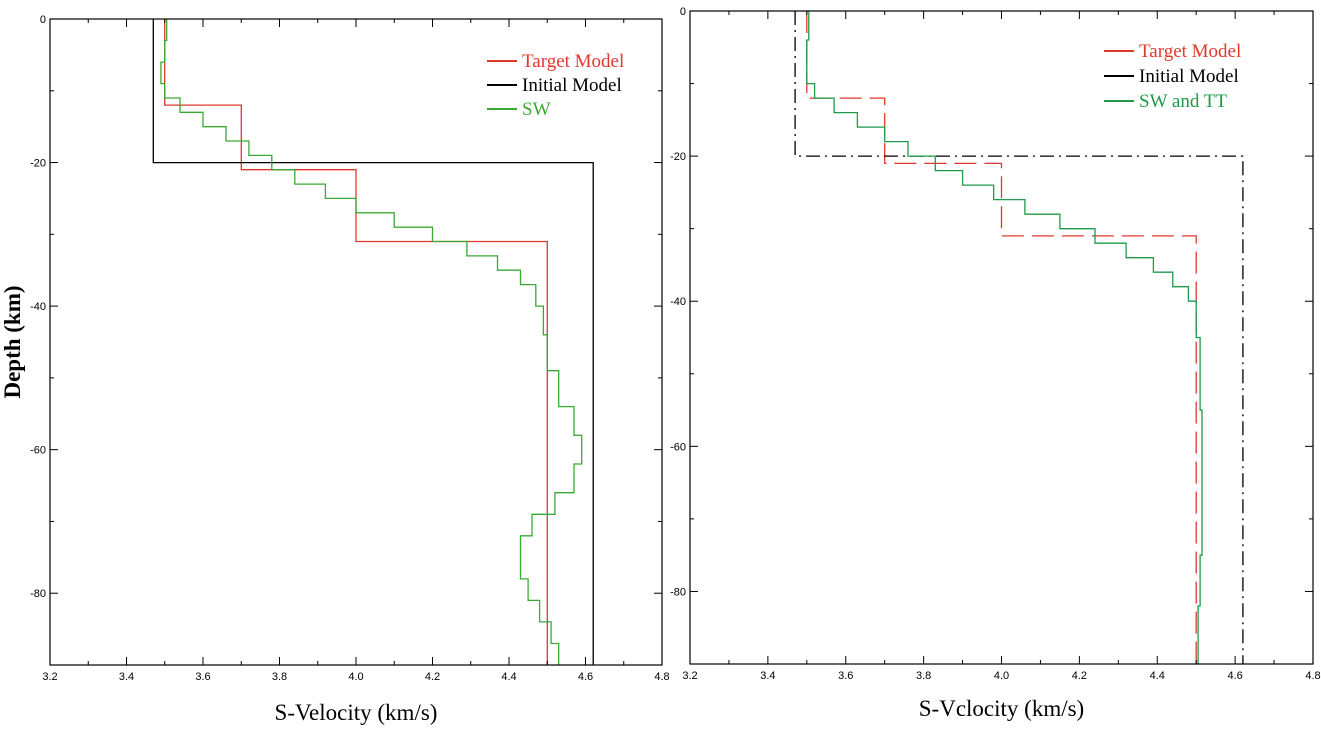 The width and height of the screenshot is (1321, 733). Describe the element at coordinates (12, 341) in the screenshot. I see `y-axis-title: Depth (km)` at that location.